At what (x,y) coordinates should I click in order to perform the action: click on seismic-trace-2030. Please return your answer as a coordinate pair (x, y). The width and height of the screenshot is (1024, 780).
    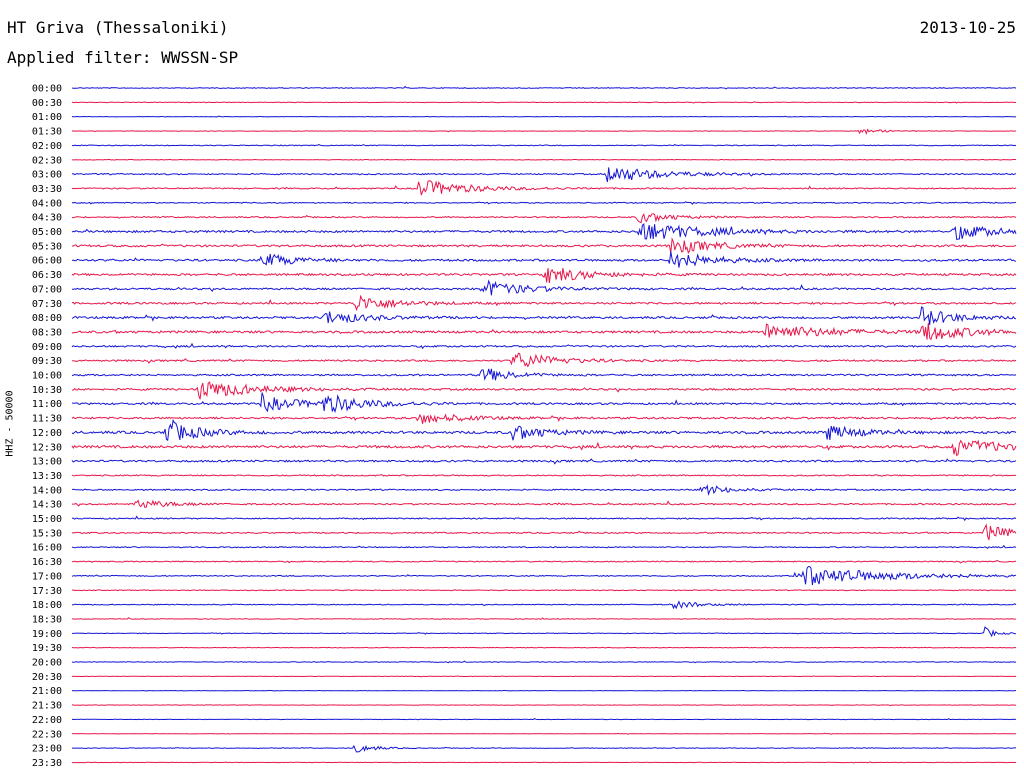
    Looking at the image, I should click on (544, 676).